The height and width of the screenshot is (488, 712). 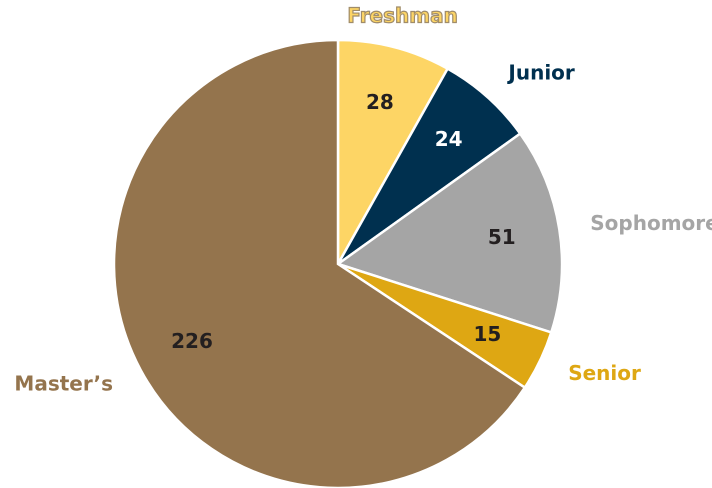 I want to click on value-label: 226, so click(x=192, y=341).